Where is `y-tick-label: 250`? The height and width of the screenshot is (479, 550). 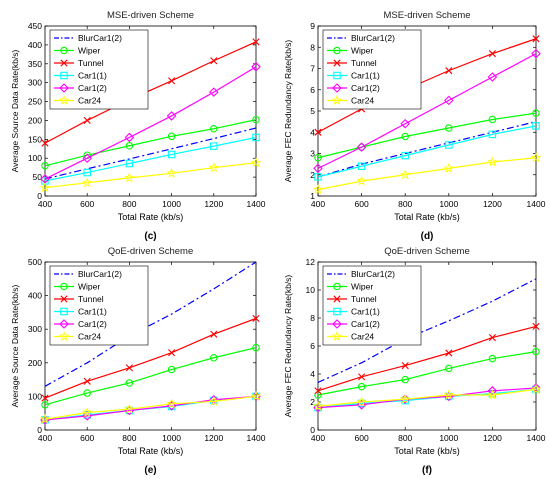
y-tick-label: 250 is located at coordinates (35, 102).